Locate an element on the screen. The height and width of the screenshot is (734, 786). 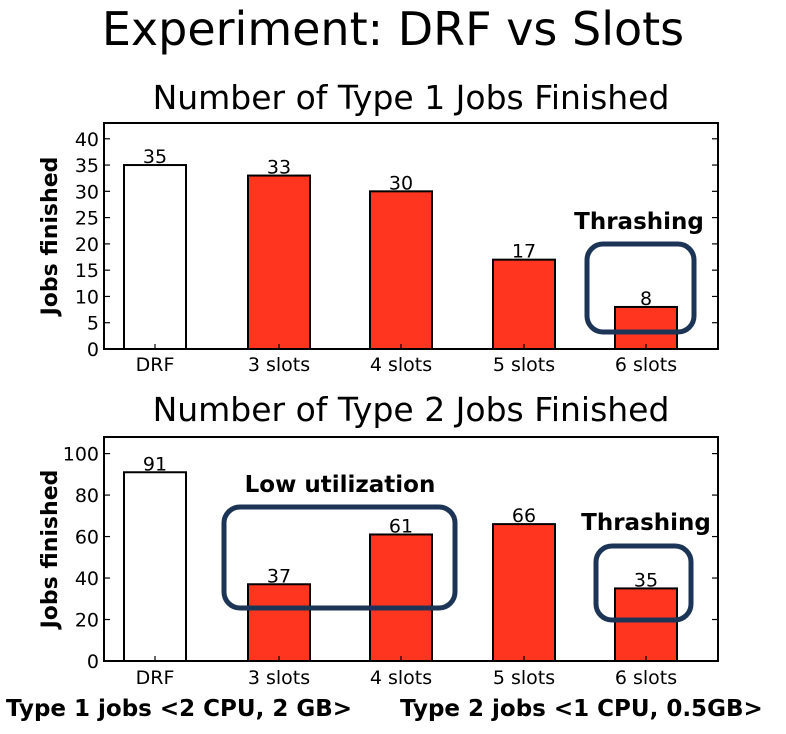
chart2-ytick-label: 0 is located at coordinates (93, 662).